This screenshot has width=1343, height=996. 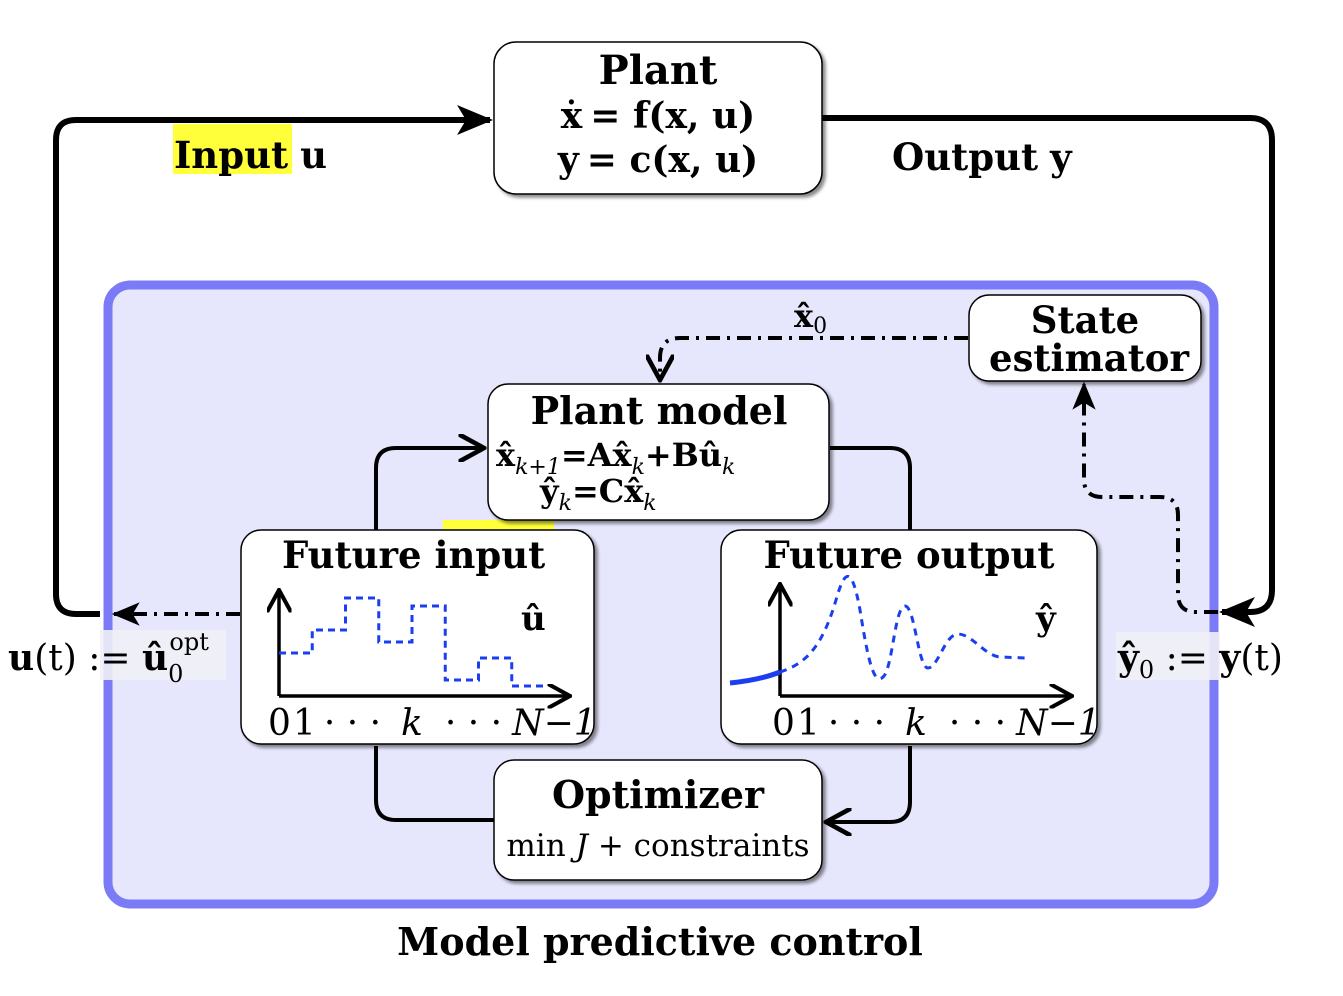 What do you see at coordinates (869, 784) in the screenshot?
I see `output-to-optimizer-arrow` at bounding box center [869, 784].